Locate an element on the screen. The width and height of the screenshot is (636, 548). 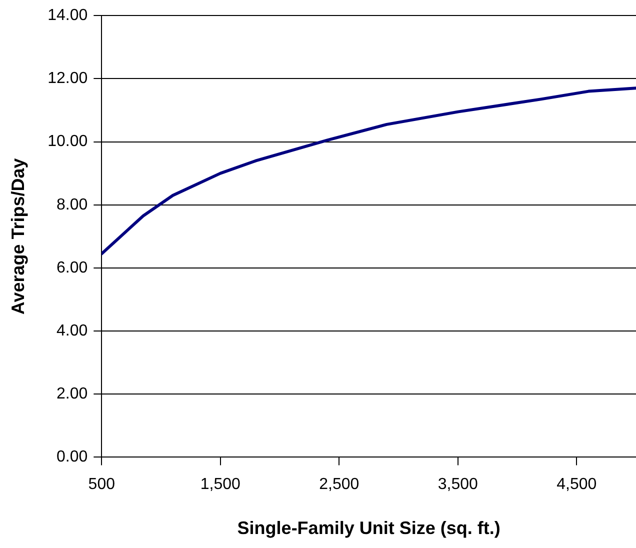
x-tick-label: 500 is located at coordinates (102, 485).